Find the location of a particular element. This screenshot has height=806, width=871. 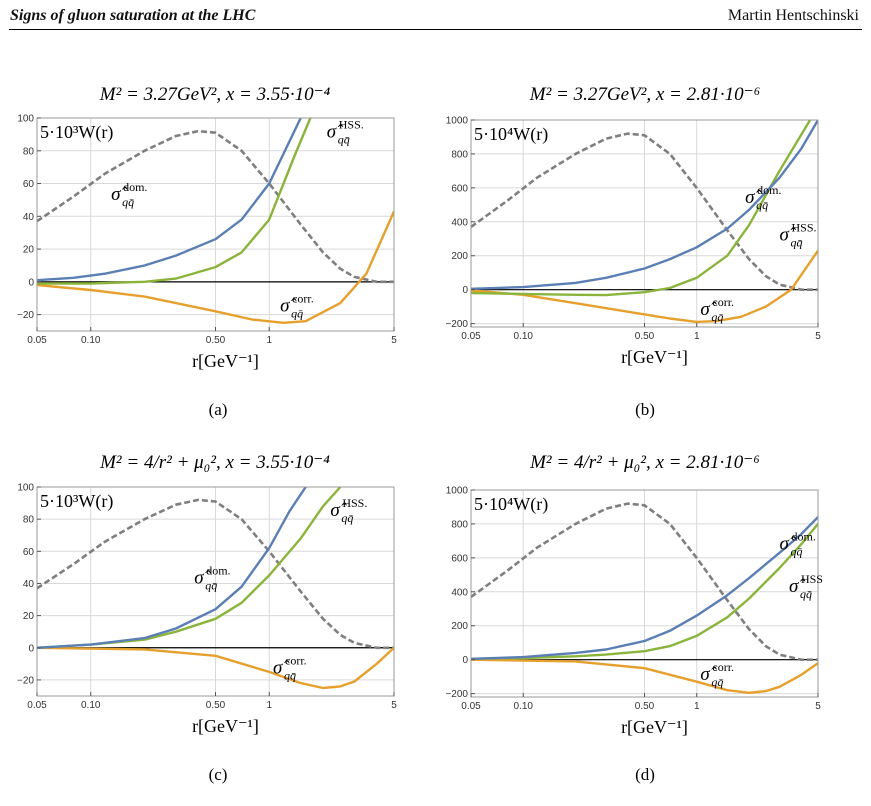

scale-label: 5·10³W(r) is located at coordinates (76, 132).